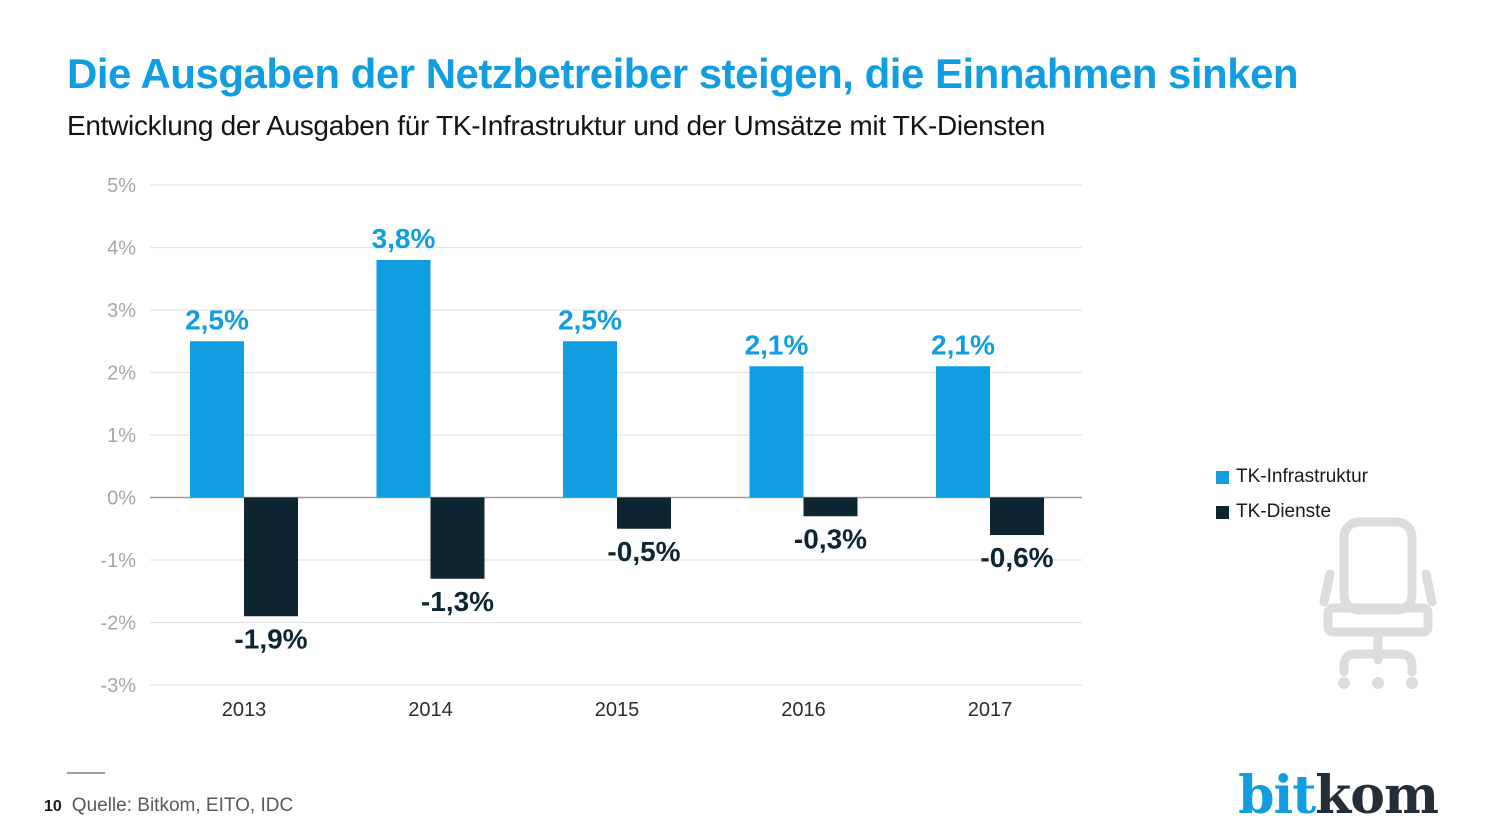  What do you see at coordinates (1016, 557) in the screenshot?
I see `svg-text: -0,6%` at bounding box center [1016, 557].